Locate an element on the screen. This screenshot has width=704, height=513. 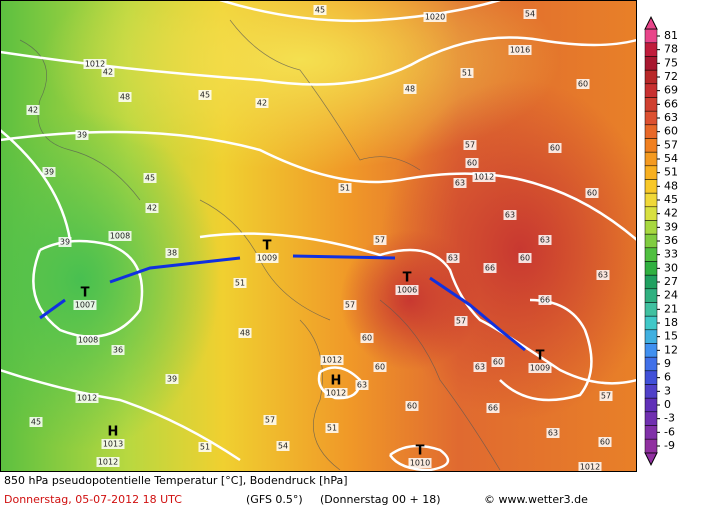
colorbar-label: -9 is located at coordinates (669, 445).